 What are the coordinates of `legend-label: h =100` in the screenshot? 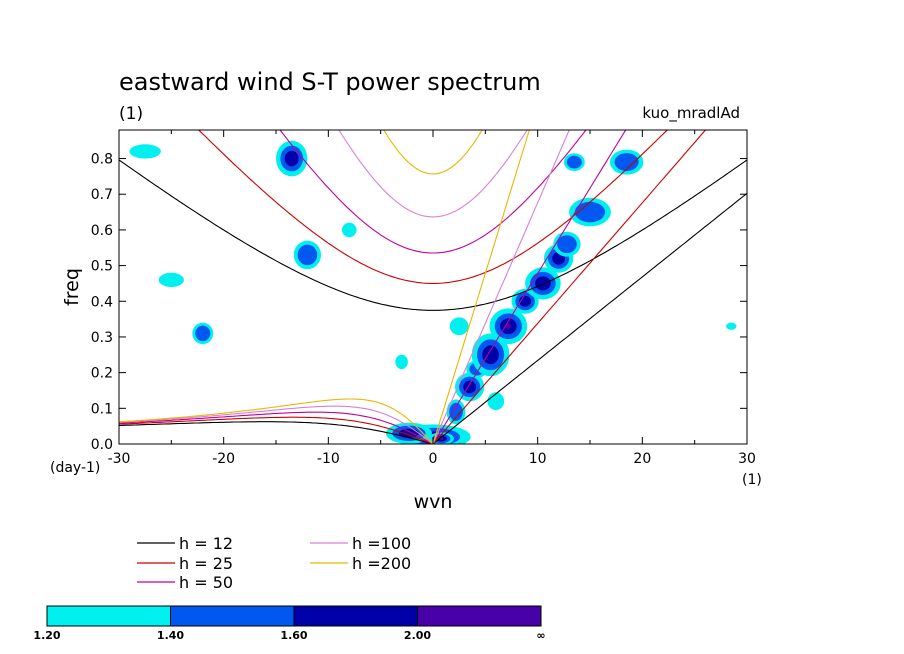 It's located at (381, 543).